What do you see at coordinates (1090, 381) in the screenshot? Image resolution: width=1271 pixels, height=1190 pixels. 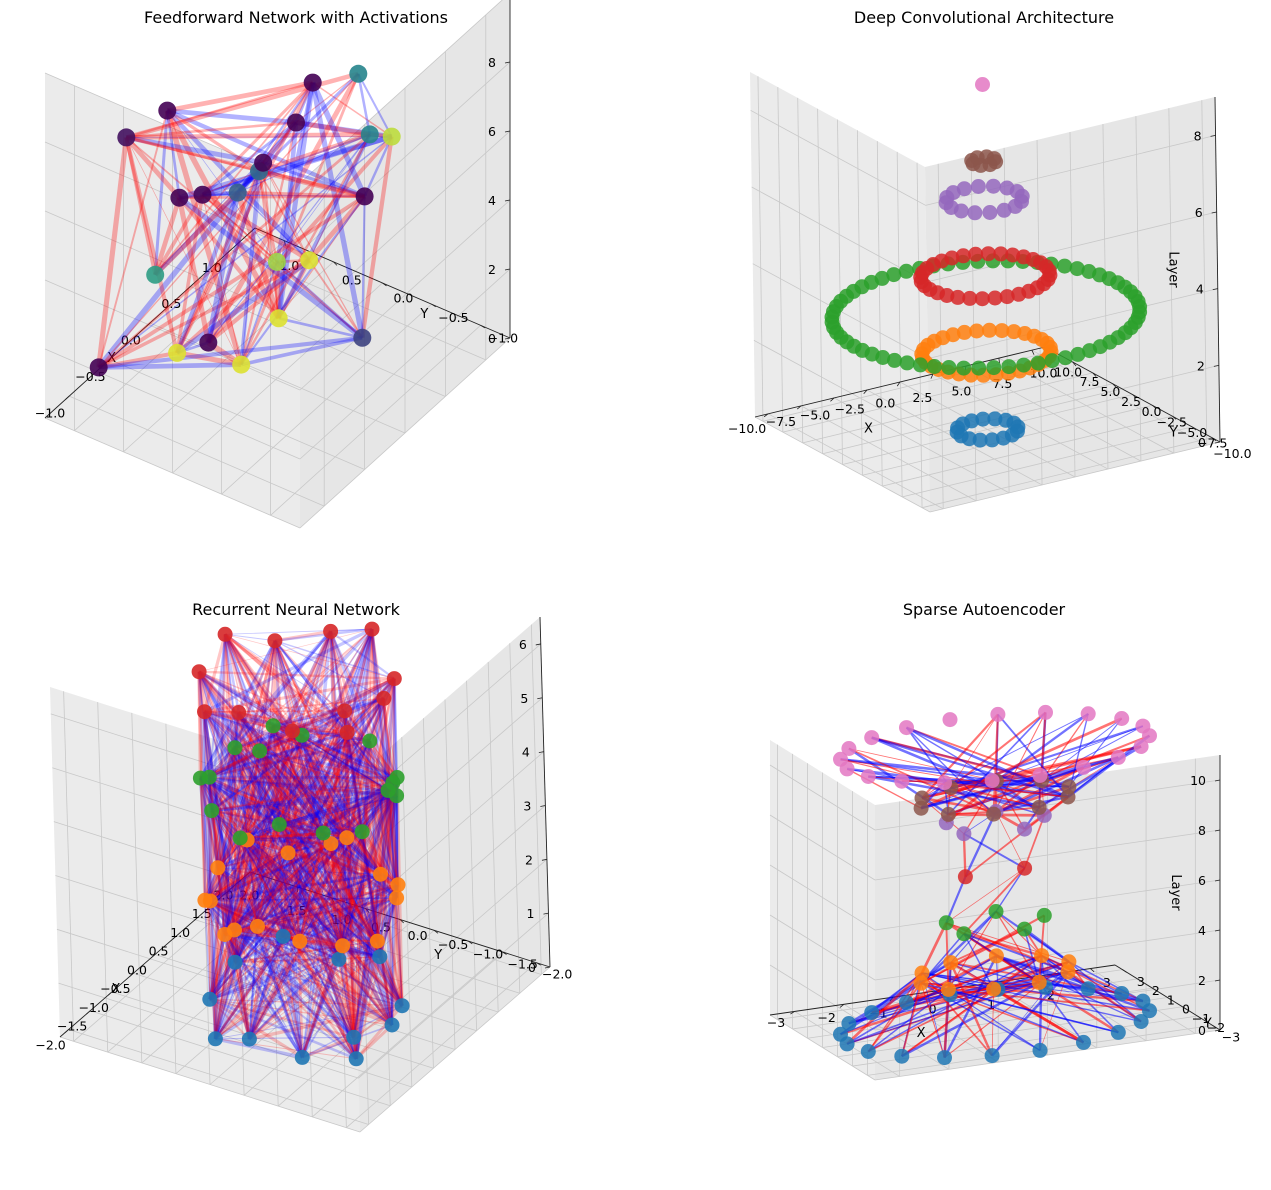 I see `y-tick-label: 7.5` at bounding box center [1090, 381].